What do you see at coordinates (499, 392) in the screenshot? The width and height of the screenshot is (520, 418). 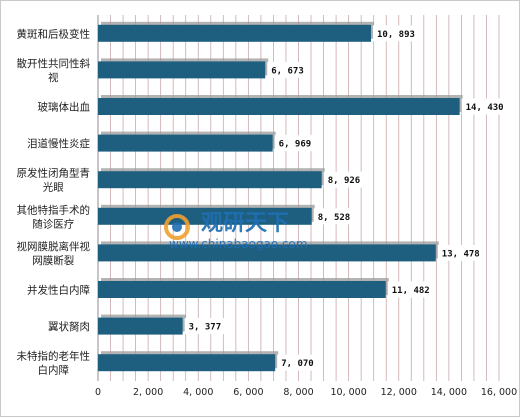 I see `x-tick-label: 16, 000` at bounding box center [499, 392].